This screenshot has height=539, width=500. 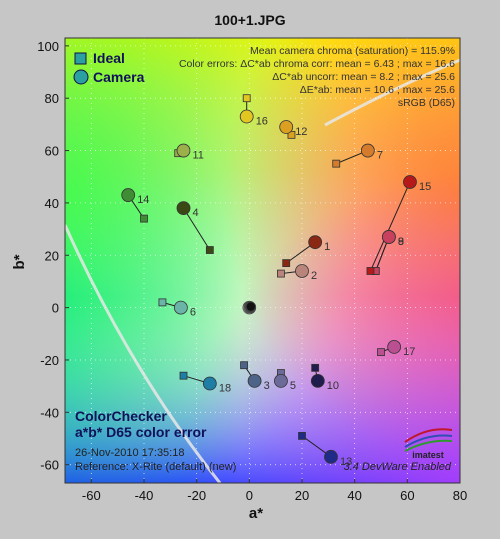 What do you see at coordinates (256, 513) in the screenshot?
I see `x-axis-label: a*` at bounding box center [256, 513].